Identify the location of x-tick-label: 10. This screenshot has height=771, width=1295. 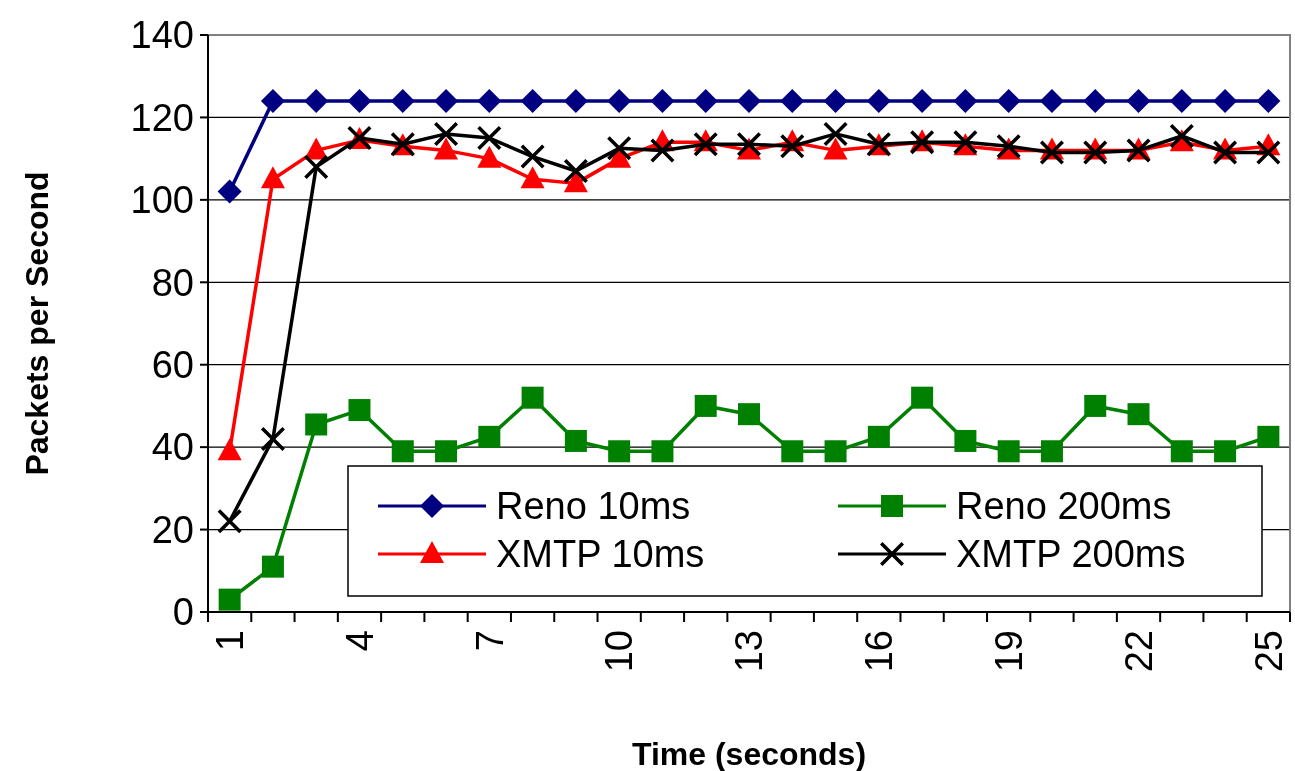
(619, 651).